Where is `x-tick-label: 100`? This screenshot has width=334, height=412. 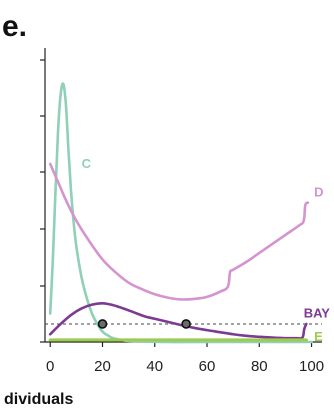 x-tick-label: 100 is located at coordinates (311, 366).